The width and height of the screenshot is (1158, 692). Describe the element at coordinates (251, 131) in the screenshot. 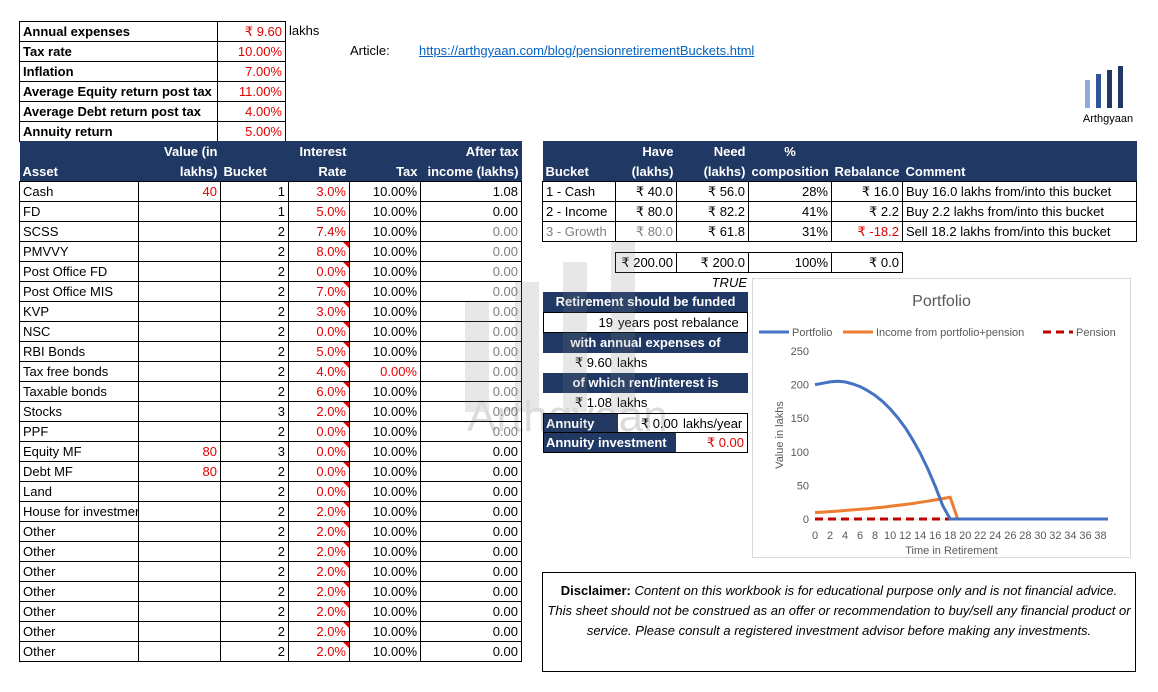

I see `summary-value: 5.00%` at that location.